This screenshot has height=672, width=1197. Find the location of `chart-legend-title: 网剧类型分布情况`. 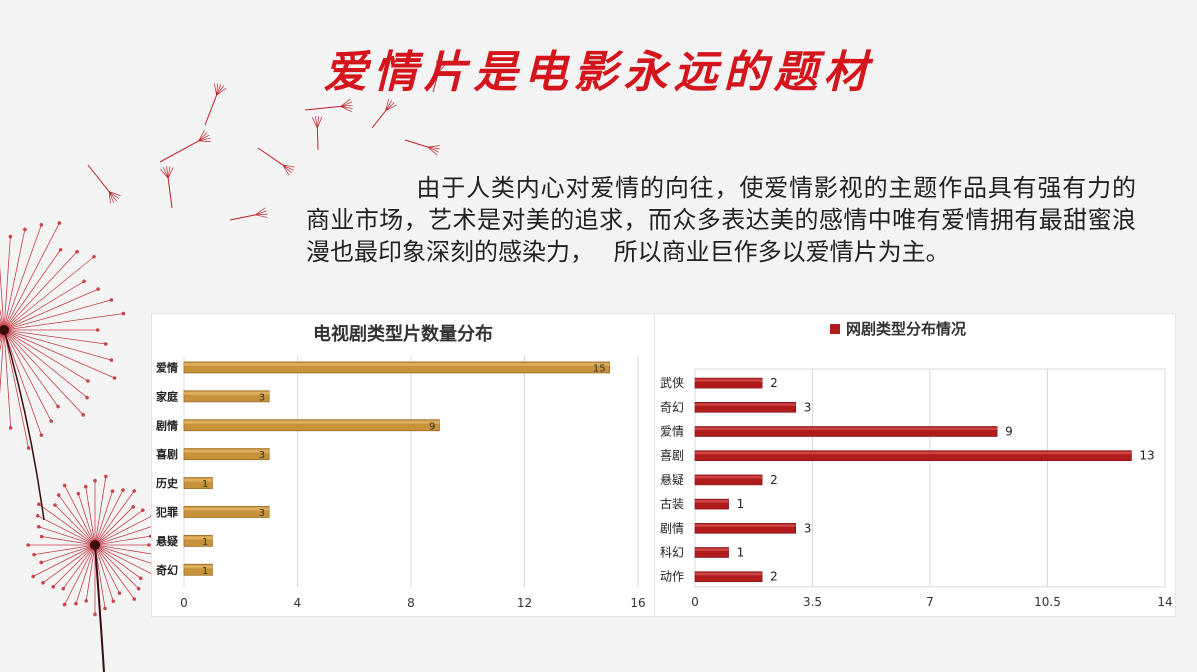

chart-legend-title: 网剧类型分布情况 is located at coordinates (906, 329).